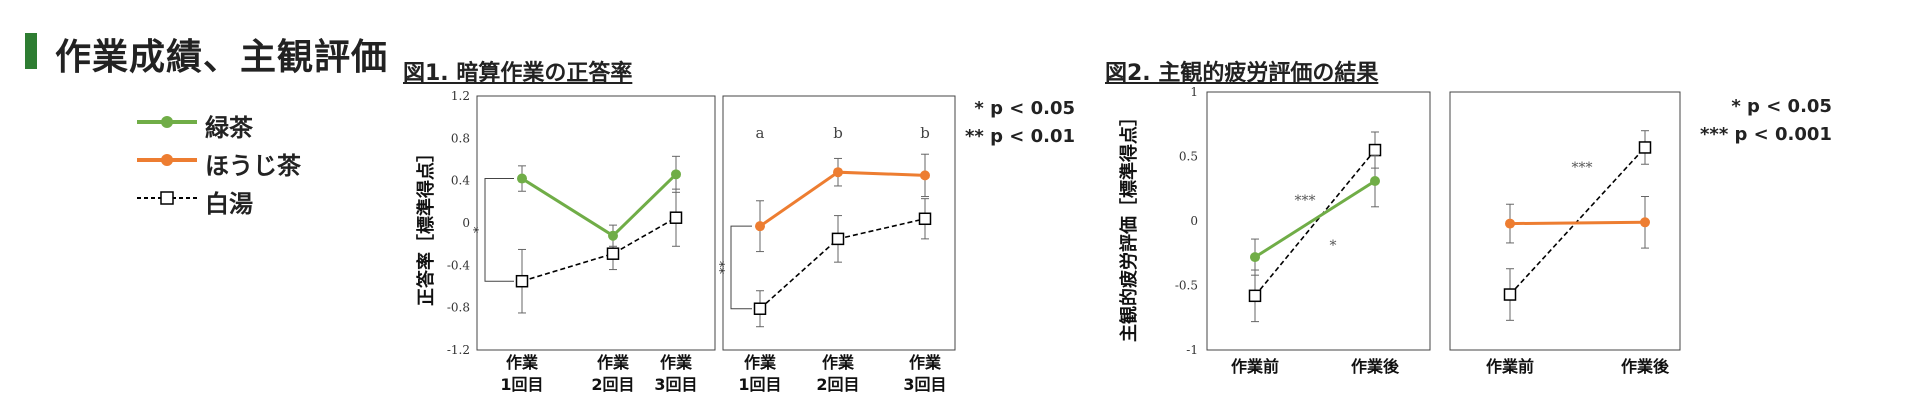  I want to click on chart1-ytick-0: -1.2, so click(458, 350).